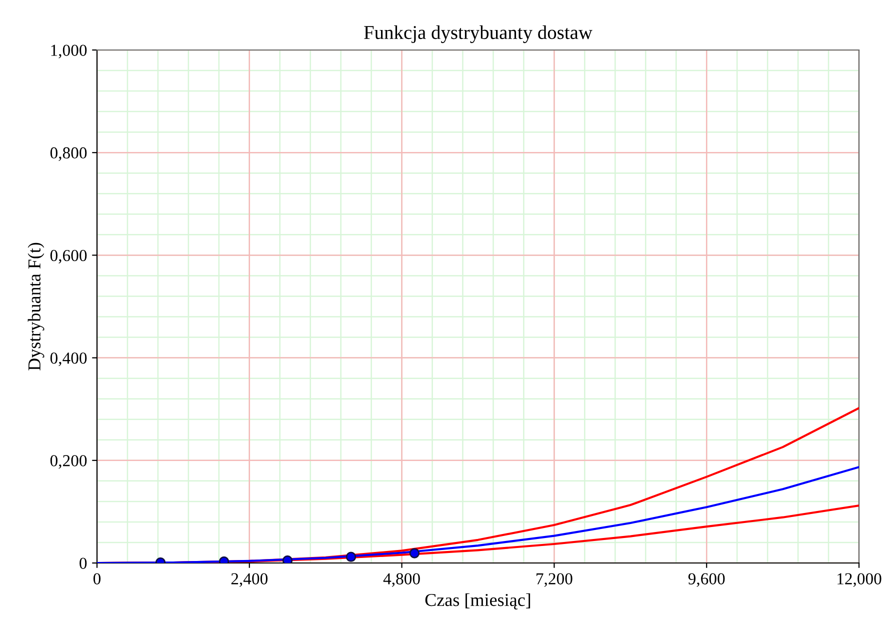 The height and width of the screenshot is (619, 885). What do you see at coordinates (401, 580) in the screenshot?
I see `x-tick-label: 4,800` at bounding box center [401, 580].